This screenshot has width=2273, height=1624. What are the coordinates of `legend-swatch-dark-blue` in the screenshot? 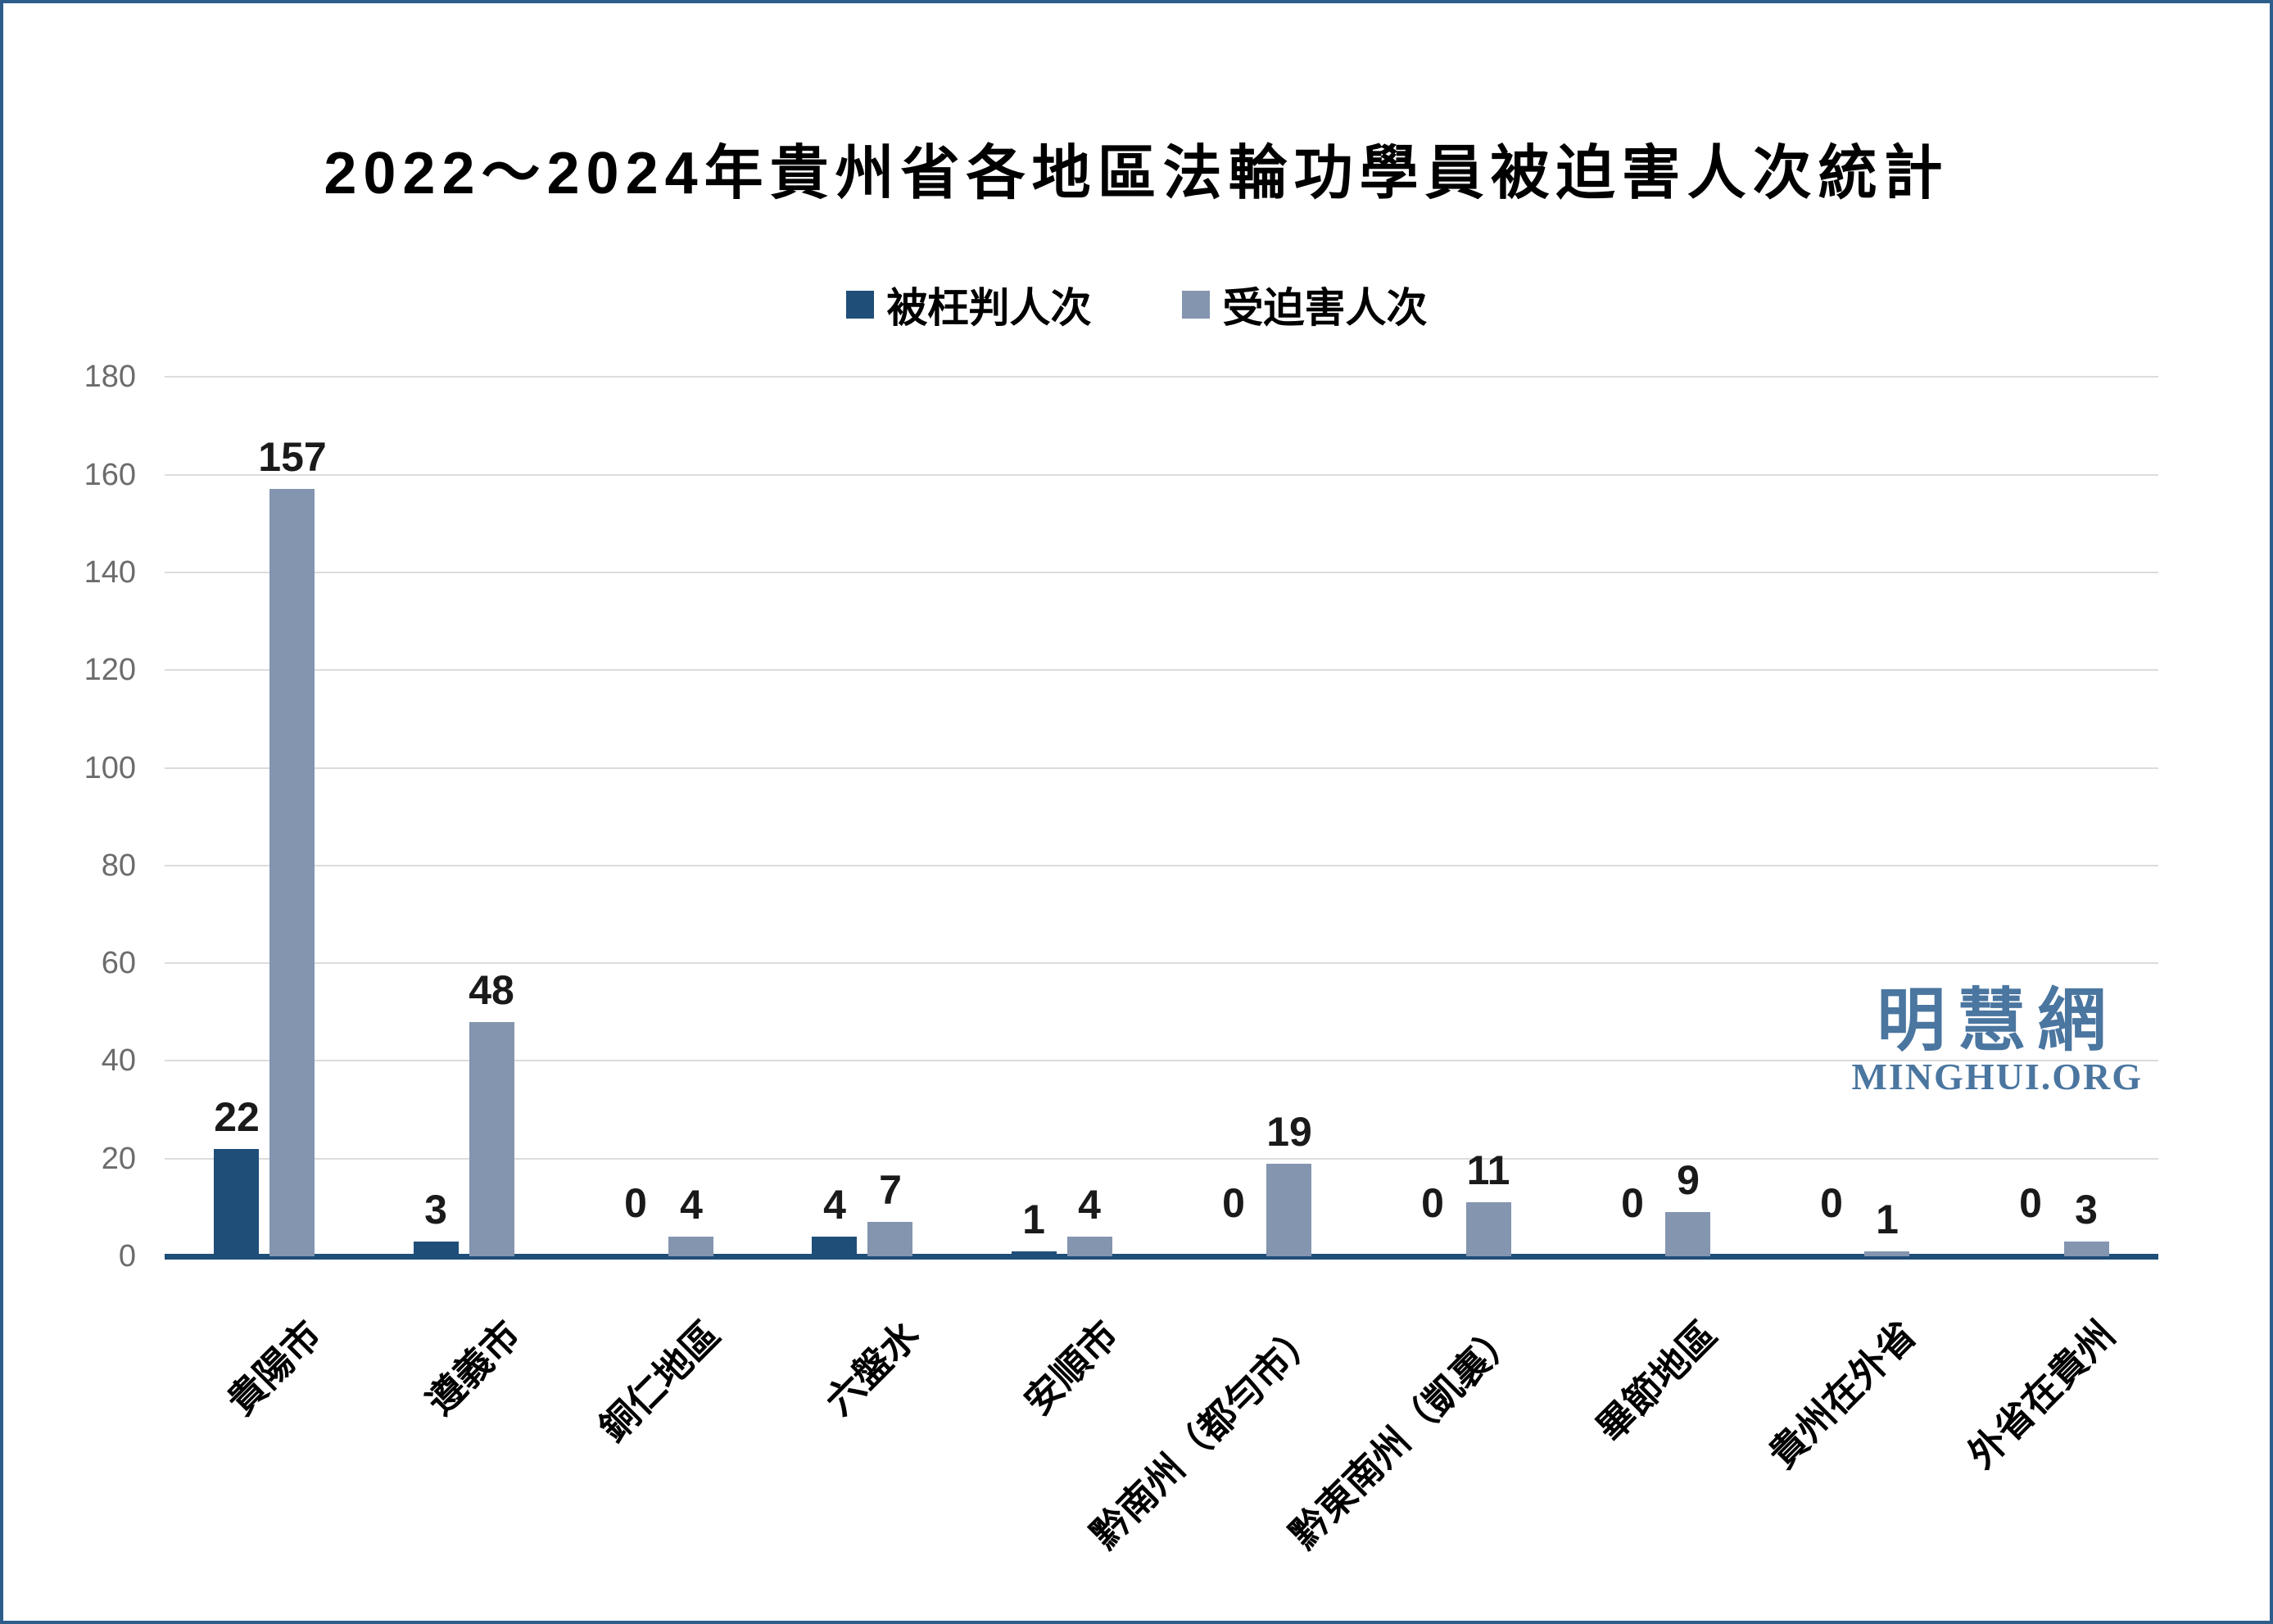 It's located at (859, 305).